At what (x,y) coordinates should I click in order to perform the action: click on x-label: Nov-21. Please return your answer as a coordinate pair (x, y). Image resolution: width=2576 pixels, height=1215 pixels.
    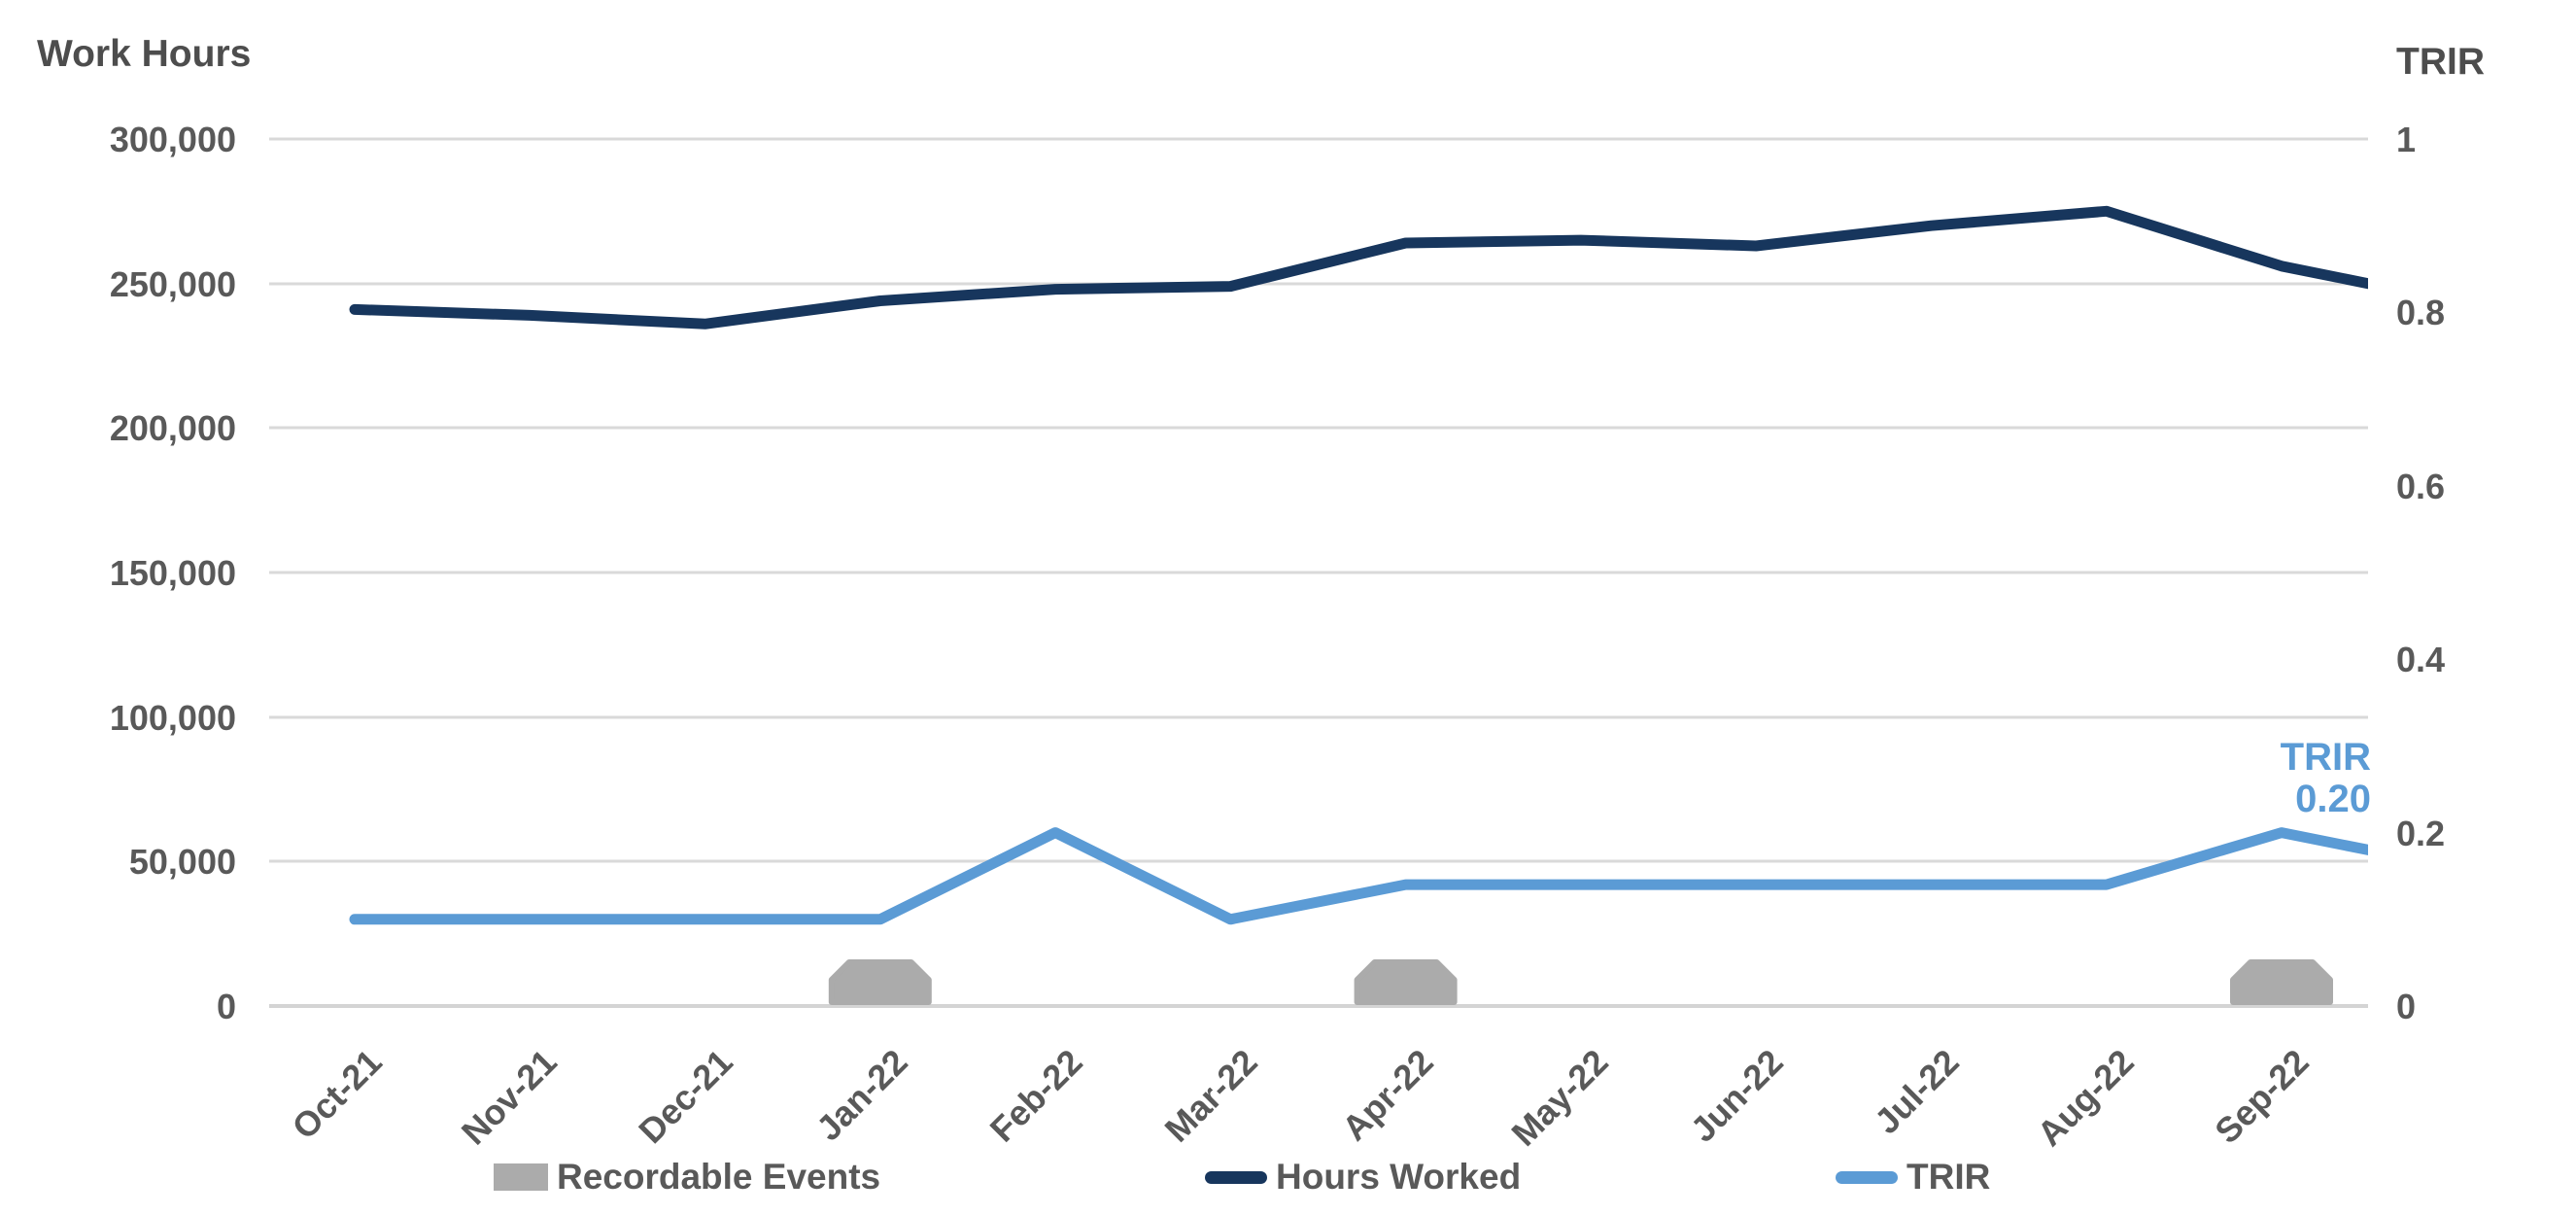
    Looking at the image, I should click on (509, 1097).